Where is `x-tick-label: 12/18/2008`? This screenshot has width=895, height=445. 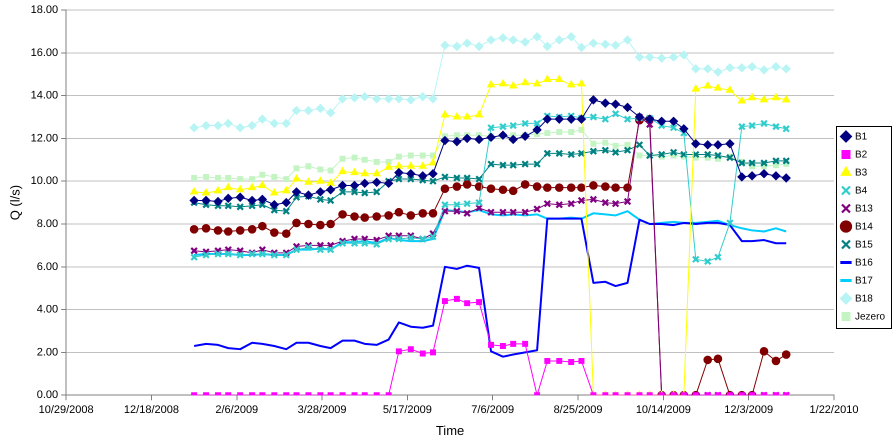
x-tick-label: 12/18/2008 is located at coordinates (151, 410).